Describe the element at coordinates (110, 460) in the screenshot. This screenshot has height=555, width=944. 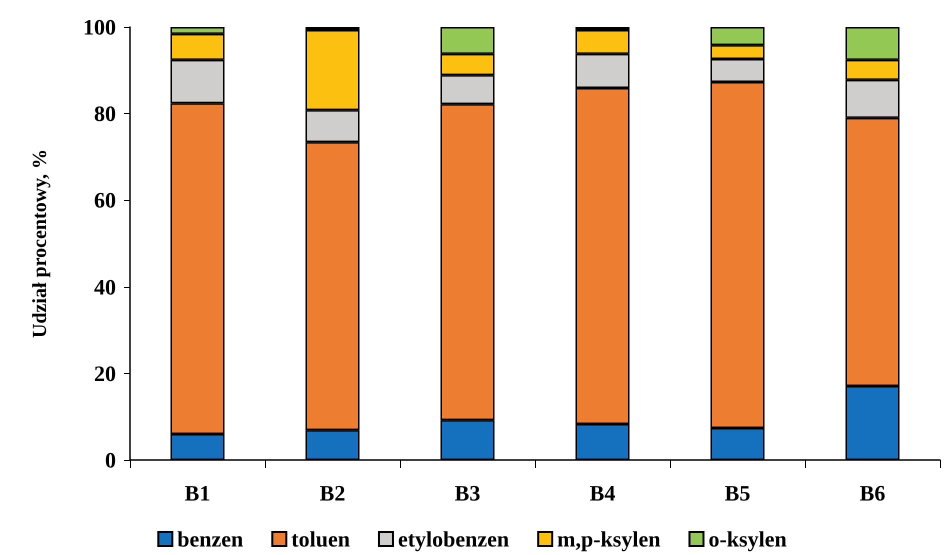
I see `y-tick-label: 0` at that location.